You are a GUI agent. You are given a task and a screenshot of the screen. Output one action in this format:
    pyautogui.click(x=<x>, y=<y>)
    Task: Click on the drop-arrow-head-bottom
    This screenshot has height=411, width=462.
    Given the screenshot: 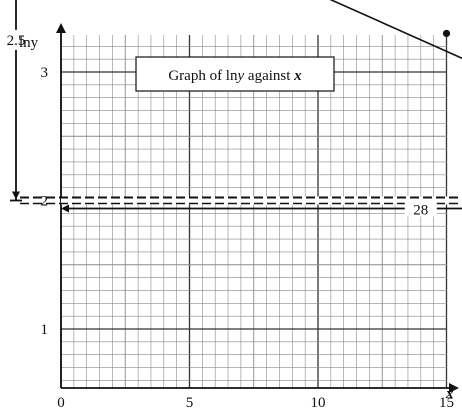 What is the action you would take?
    pyautogui.click(x=16, y=195)
    